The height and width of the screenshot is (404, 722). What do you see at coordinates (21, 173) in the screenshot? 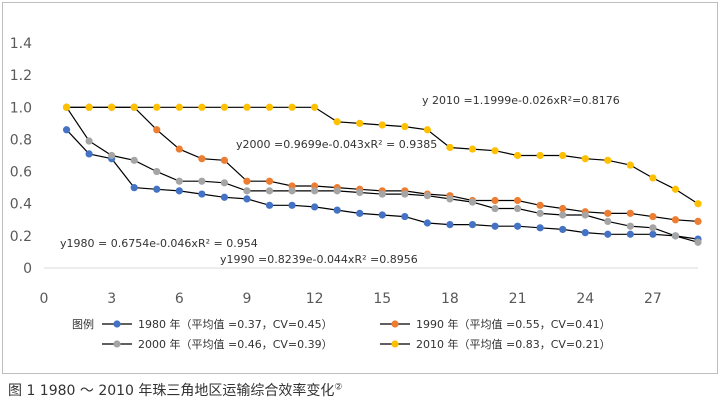
I see `y-tick-label: 0.6` at bounding box center [21, 173].